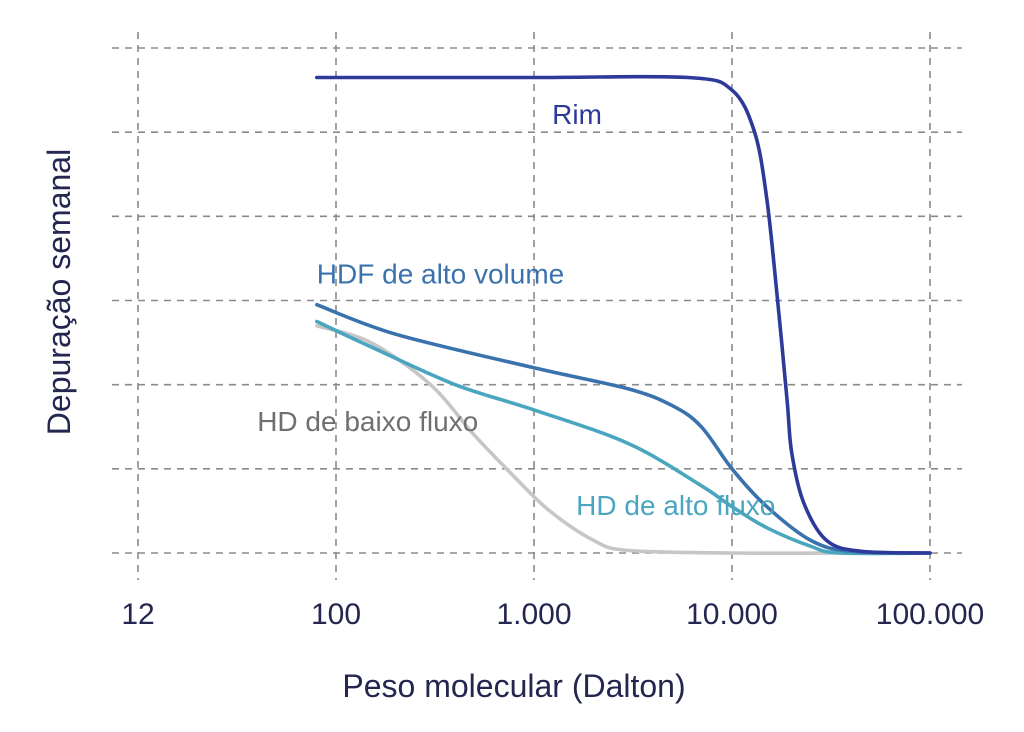  I want to click on x-tick-labels: 12 100 1.000 10.000 100.000, so click(552, 614).